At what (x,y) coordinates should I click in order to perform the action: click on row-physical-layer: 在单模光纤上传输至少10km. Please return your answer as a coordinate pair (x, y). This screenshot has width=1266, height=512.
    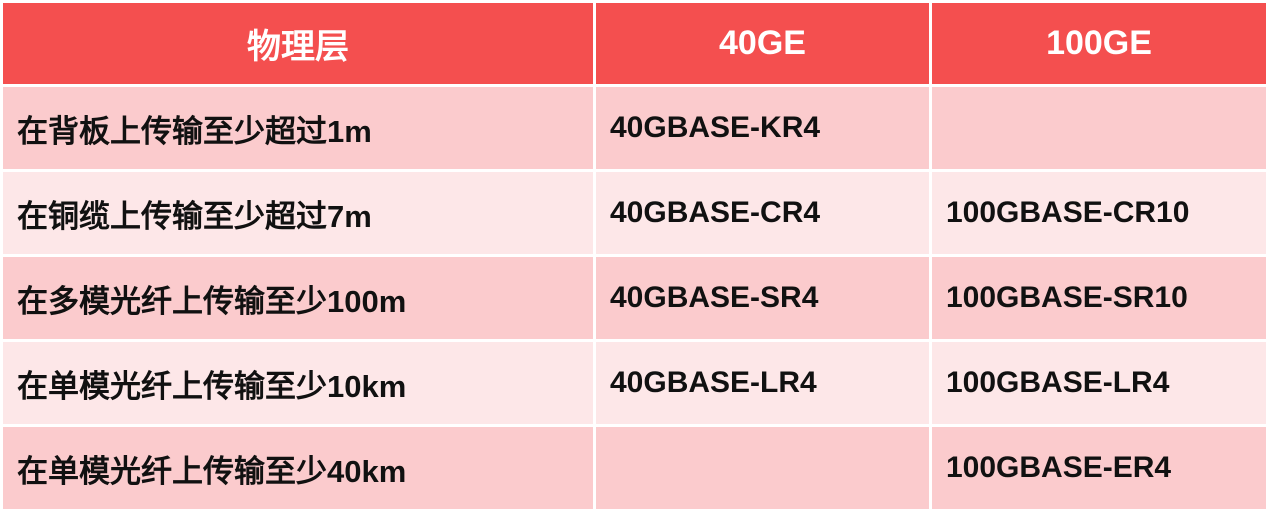
    Looking at the image, I should click on (298, 383).